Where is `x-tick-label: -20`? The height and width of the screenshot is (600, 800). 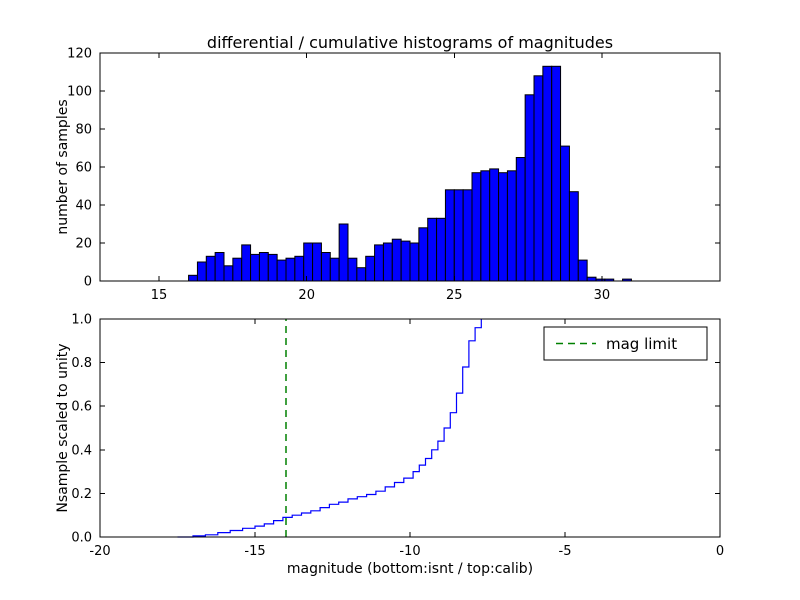
x-tick-label: -20 is located at coordinates (99, 551).